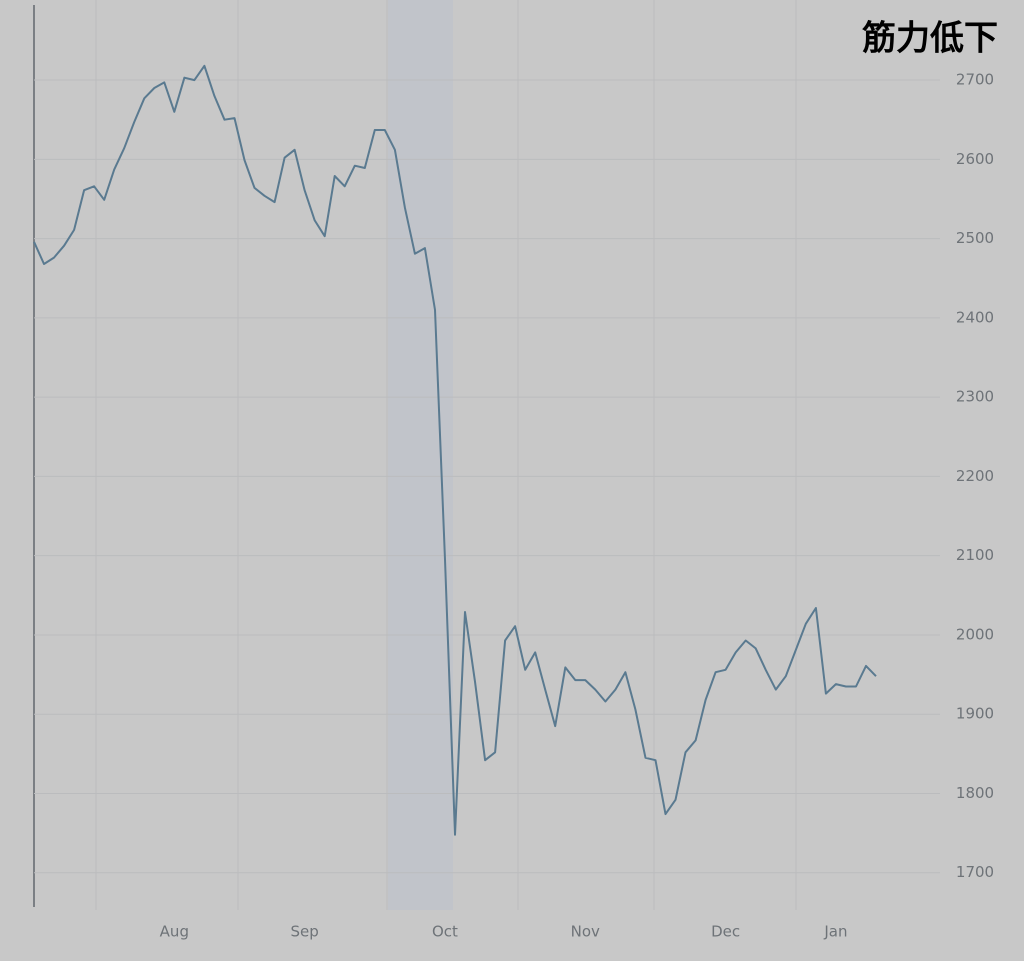 This screenshot has height=961, width=1024. I want to click on y-tick-label: 2400, so click(975, 317).